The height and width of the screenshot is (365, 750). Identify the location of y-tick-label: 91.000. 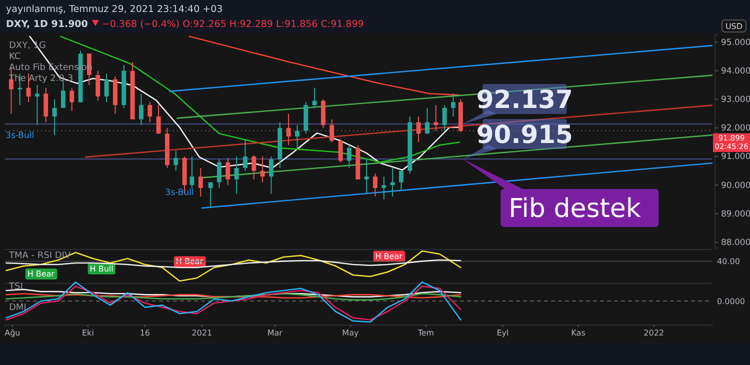
(735, 157).